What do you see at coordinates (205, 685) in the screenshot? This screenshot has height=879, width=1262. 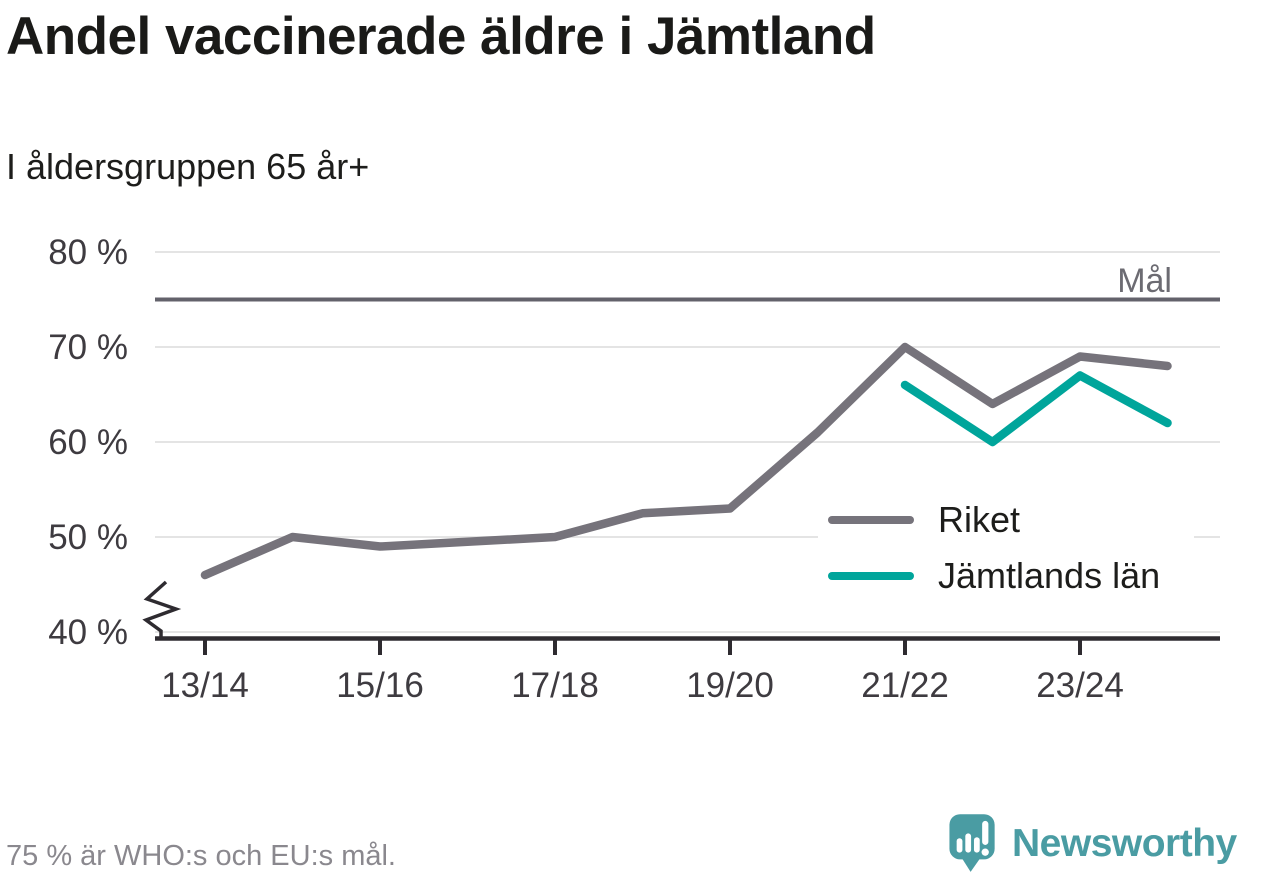 I see `x-tick-label: 13/14` at bounding box center [205, 685].